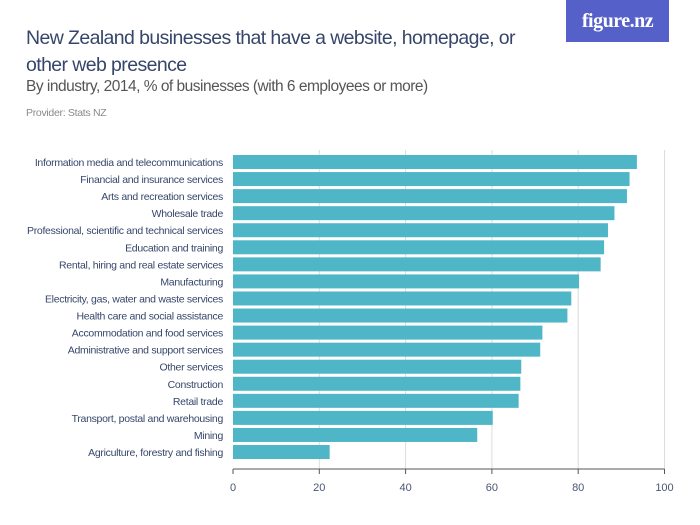 Image resolution: width=700 pixels, height=525 pixels. I want to click on category-label: Accommodation and food services, so click(147, 334).